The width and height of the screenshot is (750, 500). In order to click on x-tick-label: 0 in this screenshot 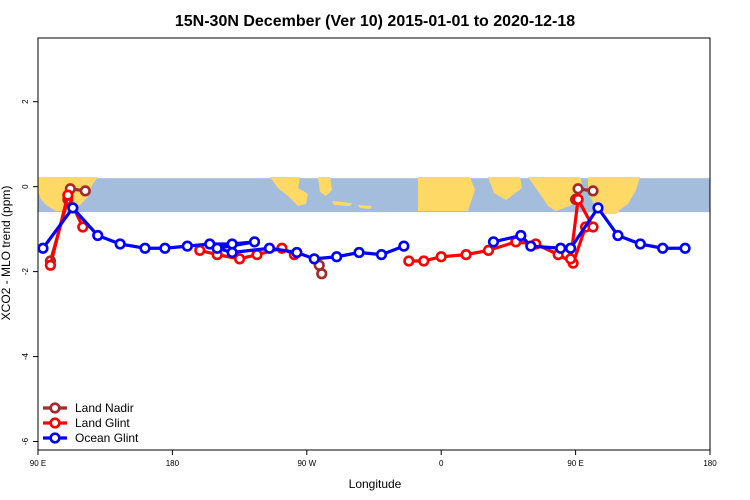, I will do `click(441, 463)`.